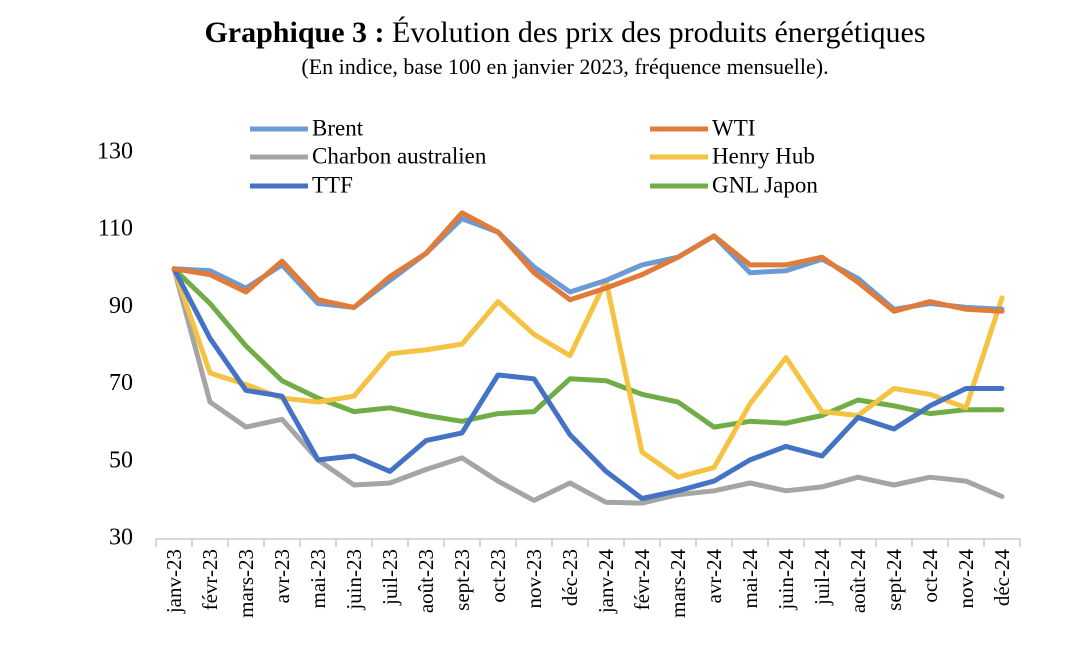  I want to click on legend-label-gnl-japon: GNL Japon, so click(765, 184).